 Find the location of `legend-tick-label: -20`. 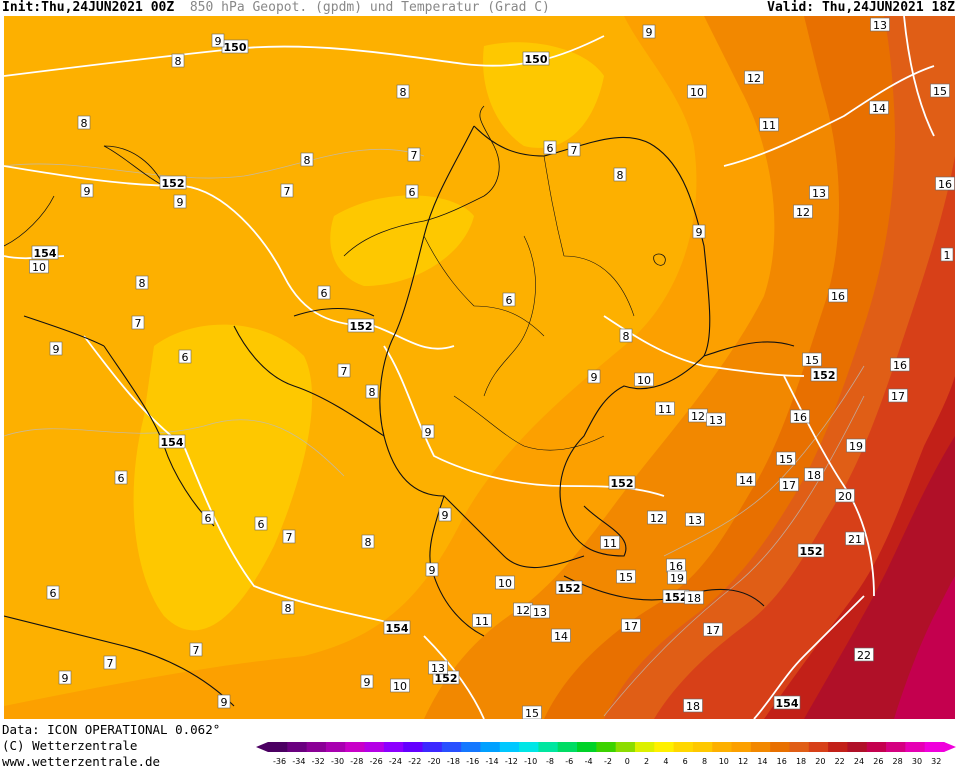

legend-tick-label: -20 is located at coordinates (434, 761).